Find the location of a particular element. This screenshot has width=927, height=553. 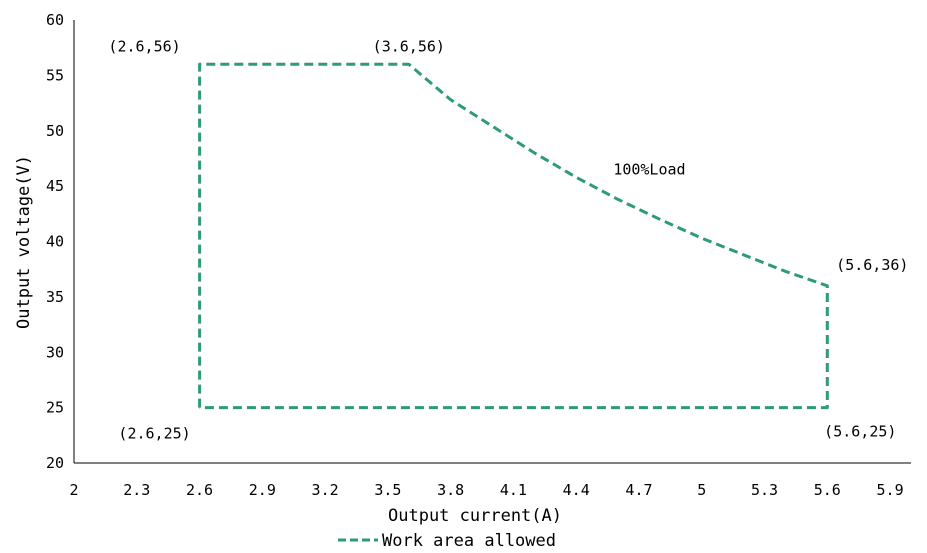

x-tick-label: 2.9 is located at coordinates (262, 490).